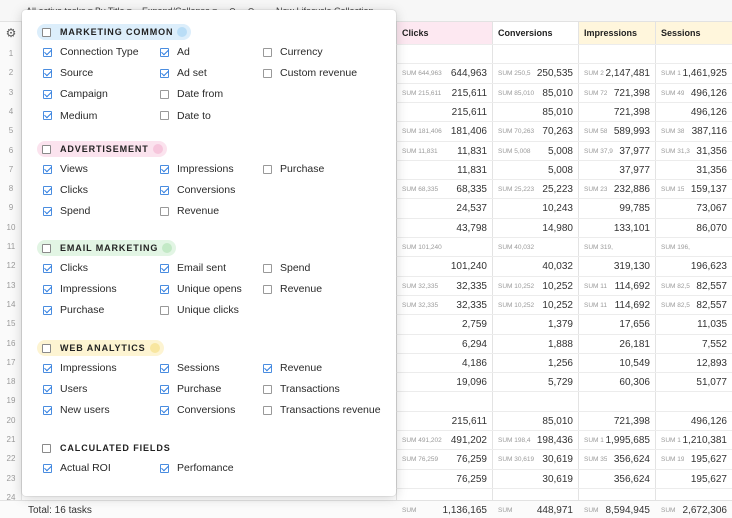 This screenshot has height=518, width=732. Describe the element at coordinates (310, 73) in the screenshot. I see `option-custom-revenue: Custom revenue` at that location.